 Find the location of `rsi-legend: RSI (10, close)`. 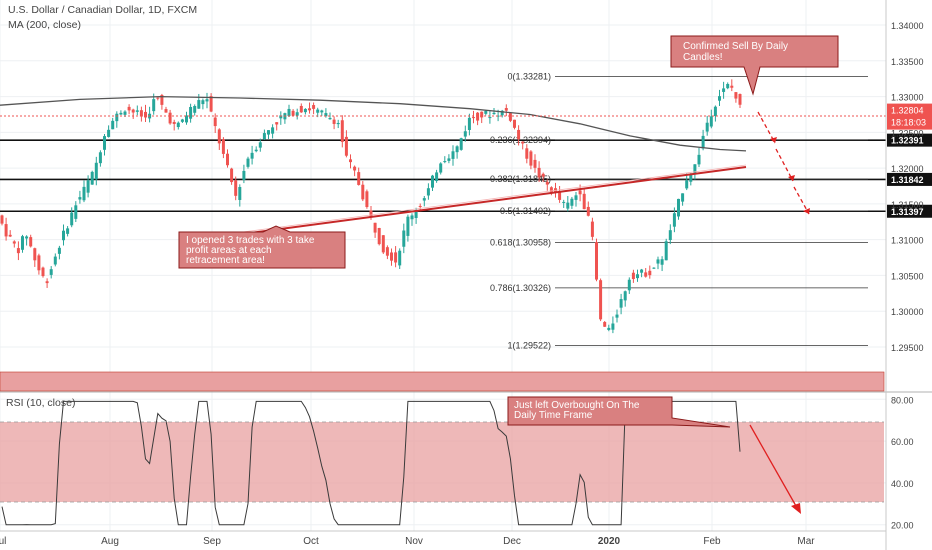

rsi-legend: RSI (10, close) is located at coordinates (40, 403).